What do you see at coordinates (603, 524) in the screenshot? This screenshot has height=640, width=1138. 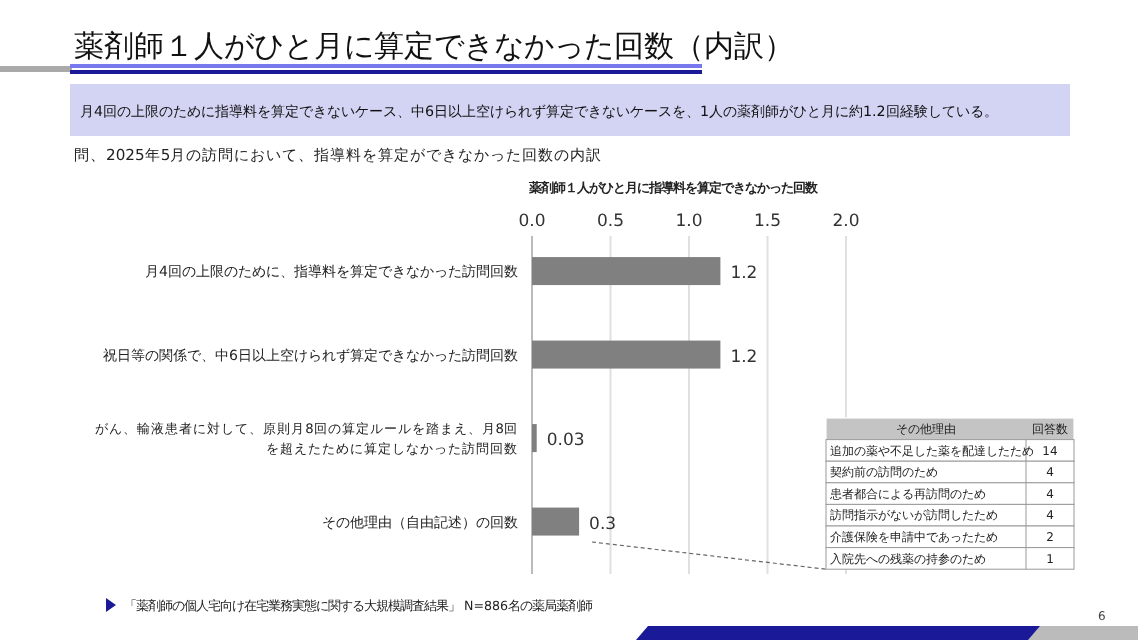 I see `data-label: 0.3` at bounding box center [603, 524].